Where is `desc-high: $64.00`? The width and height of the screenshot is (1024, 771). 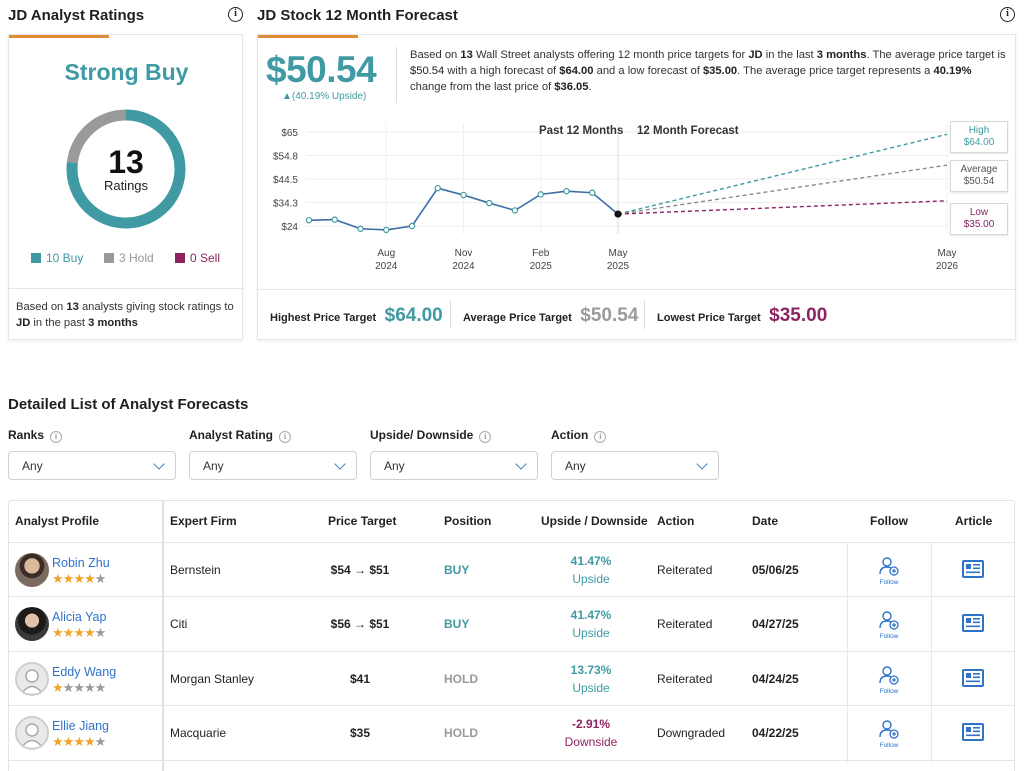 desc-high: $64.00 is located at coordinates (576, 71).